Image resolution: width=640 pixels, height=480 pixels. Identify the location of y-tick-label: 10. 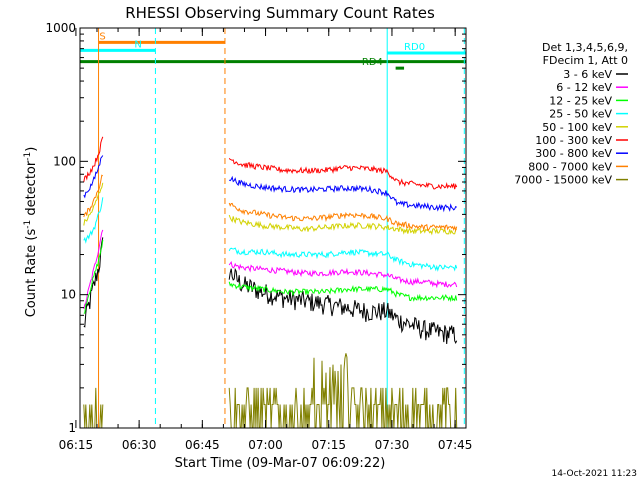
(68, 295).